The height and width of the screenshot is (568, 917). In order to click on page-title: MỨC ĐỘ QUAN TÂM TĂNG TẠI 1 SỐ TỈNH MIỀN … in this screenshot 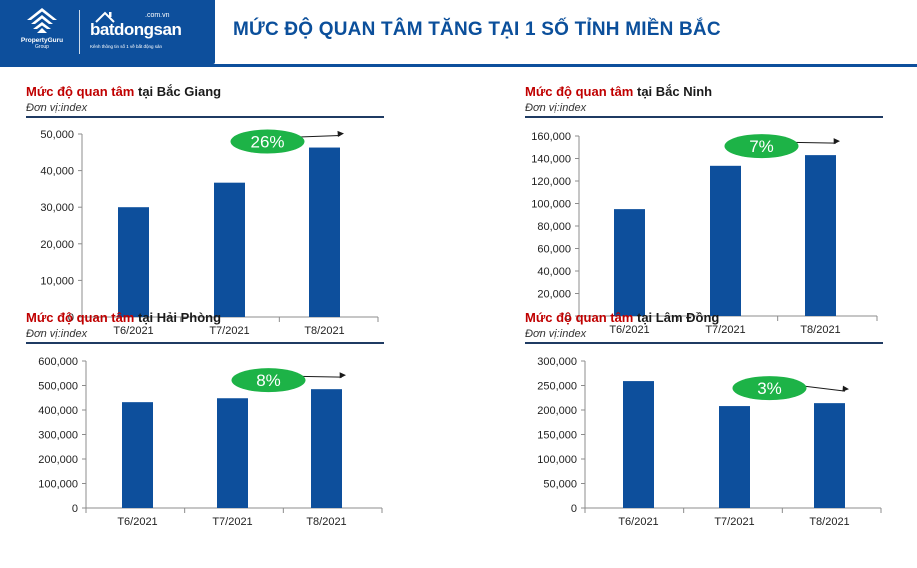, I will do `click(477, 29)`.